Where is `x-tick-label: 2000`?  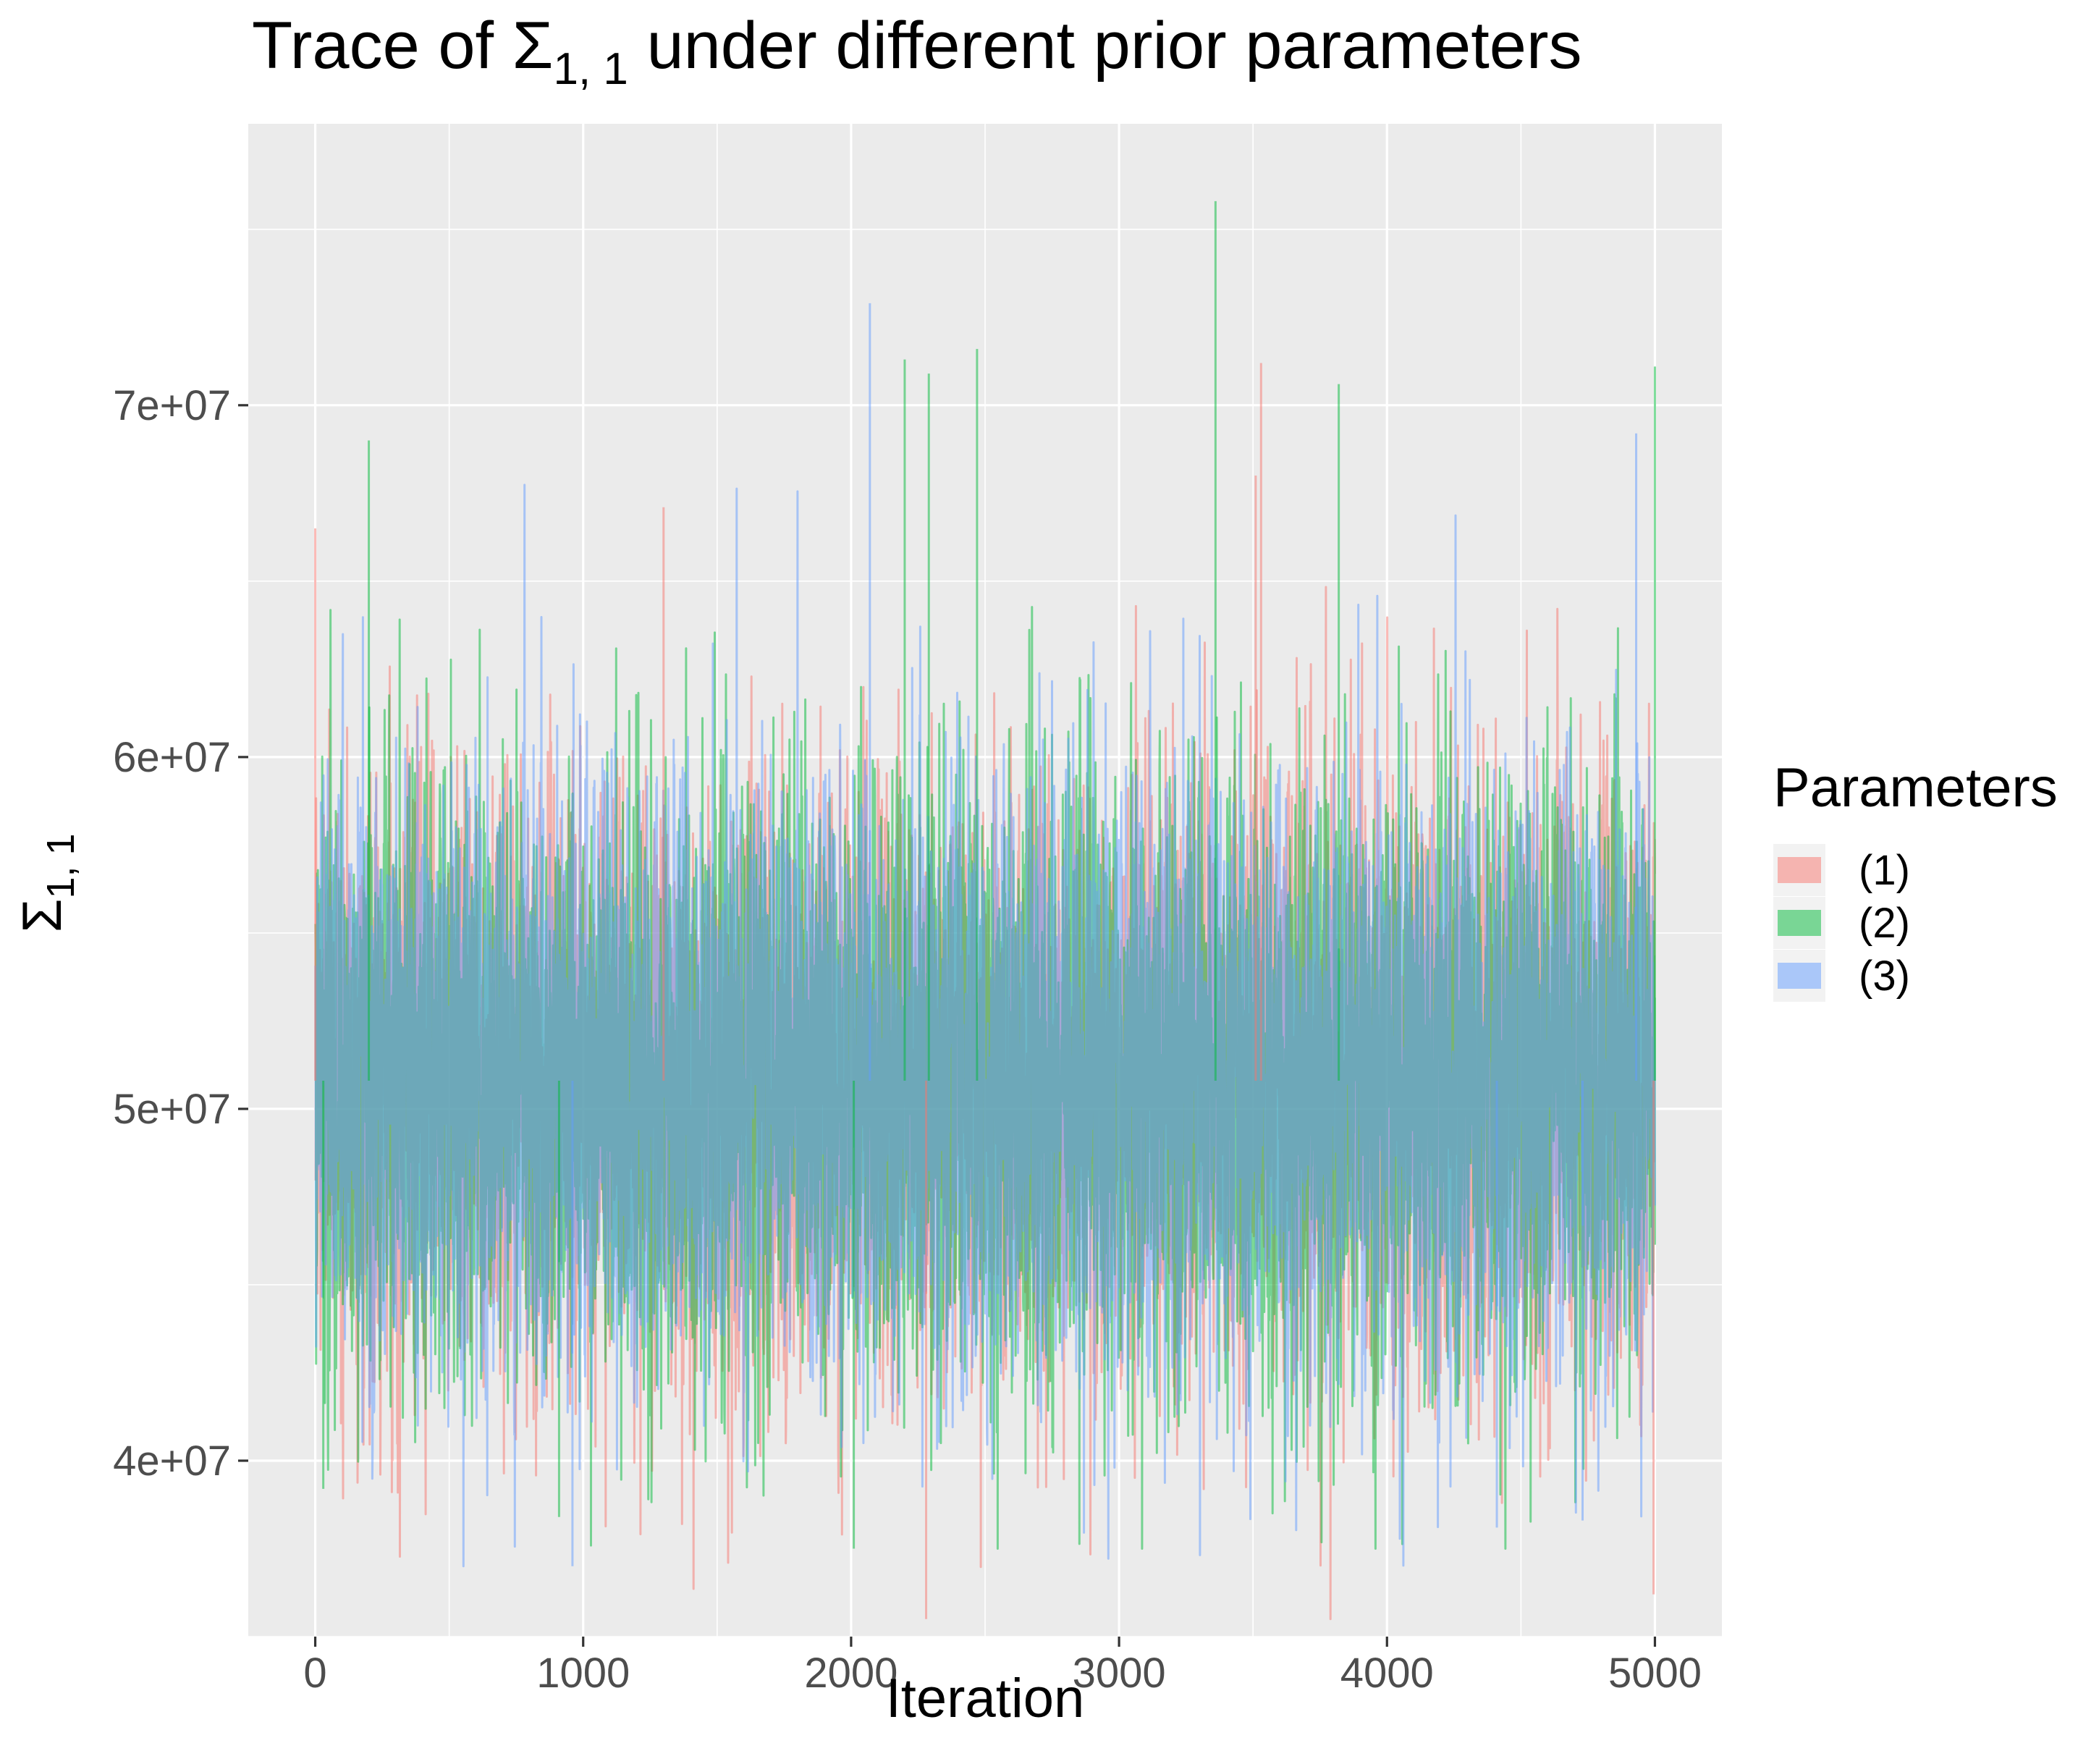 x-tick-label: 2000 is located at coordinates (851, 1673).